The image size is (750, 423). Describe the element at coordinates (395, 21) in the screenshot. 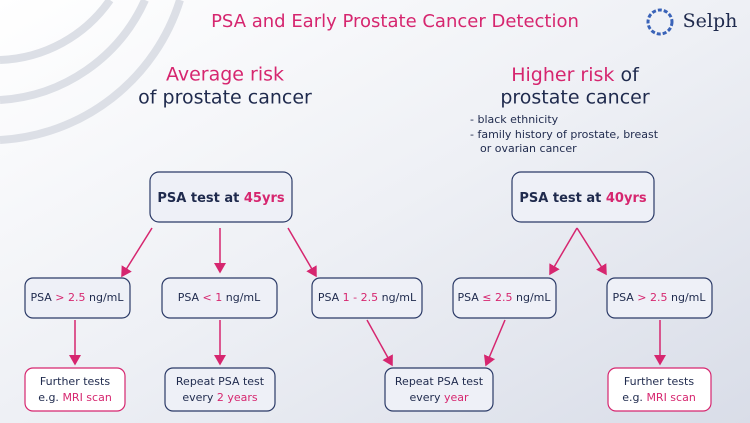

I see `title: PSA and Early Prostate Cancer Detection` at that location.